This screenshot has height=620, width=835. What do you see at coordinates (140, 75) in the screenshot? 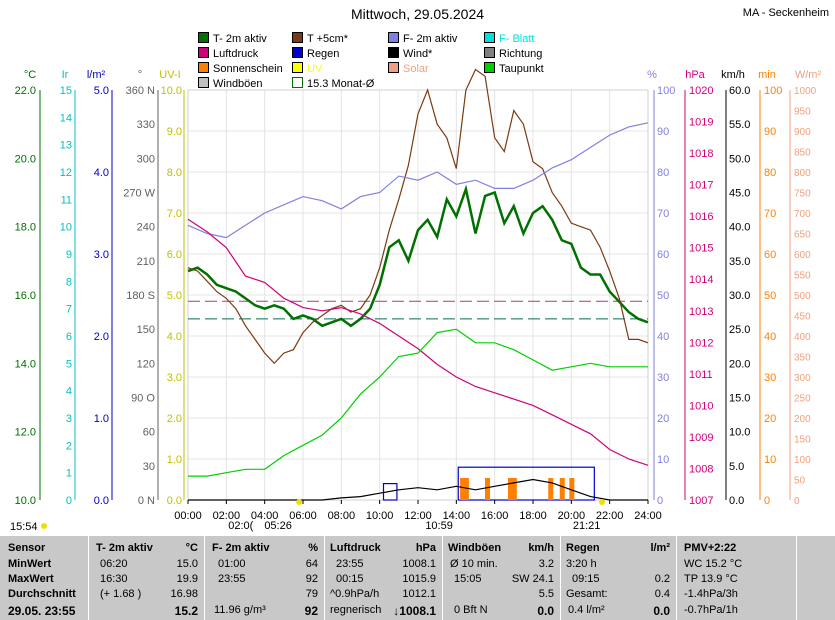
I see `dir-axis-unit: °` at bounding box center [140, 75].